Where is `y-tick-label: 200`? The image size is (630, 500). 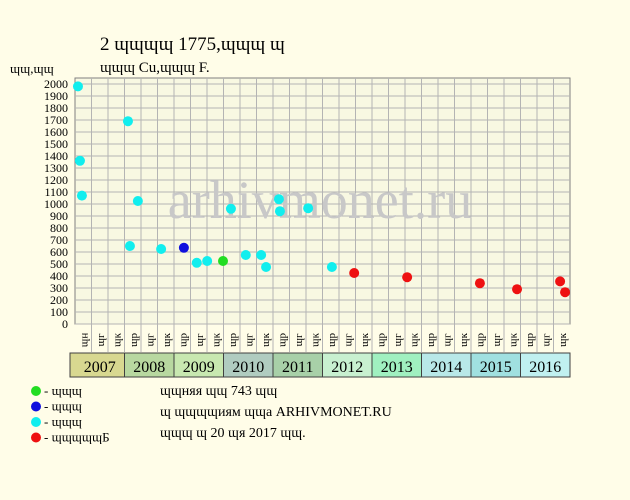
y-tick-label: 200 is located at coordinates (59, 300).